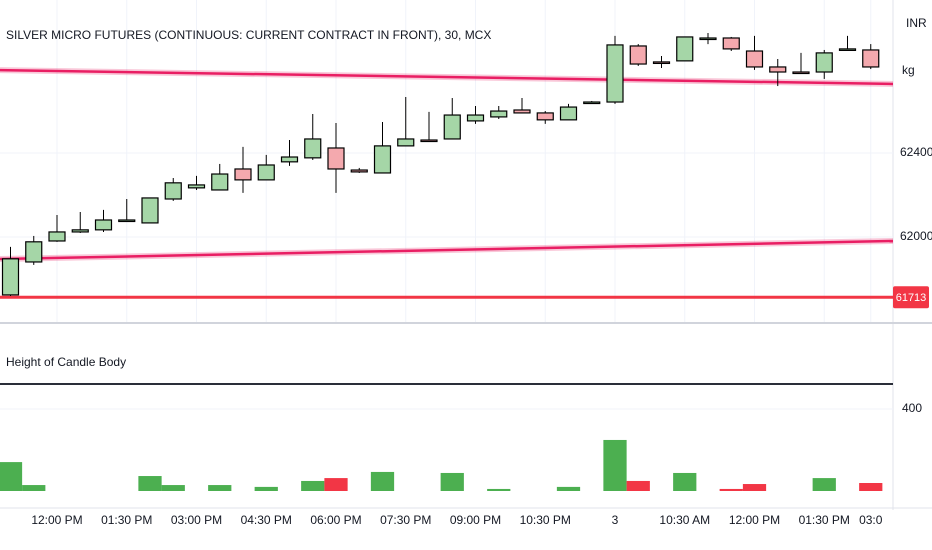 The width and height of the screenshot is (932, 550). I want to click on x-tick-label: 06:00 PM, so click(335, 520).